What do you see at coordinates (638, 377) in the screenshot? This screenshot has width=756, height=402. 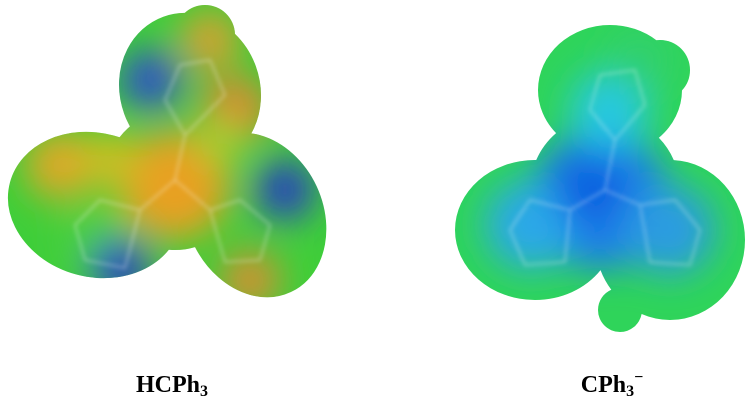 I see `label-superscript: −` at bounding box center [638, 377].